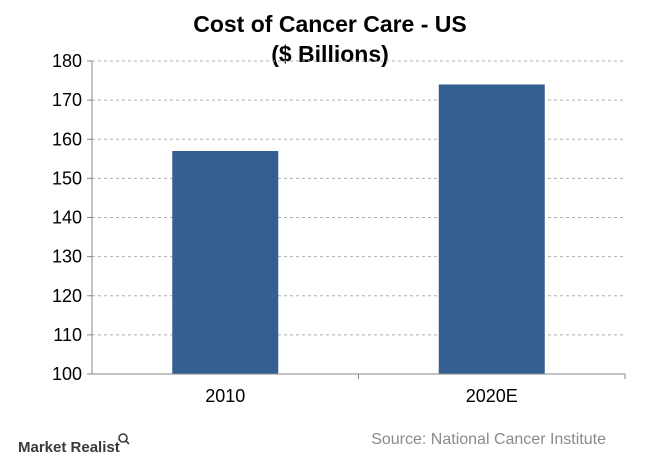 This screenshot has width=660, height=470. What do you see at coordinates (67, 335) in the screenshot?
I see `y-tick-label: 110` at bounding box center [67, 335].